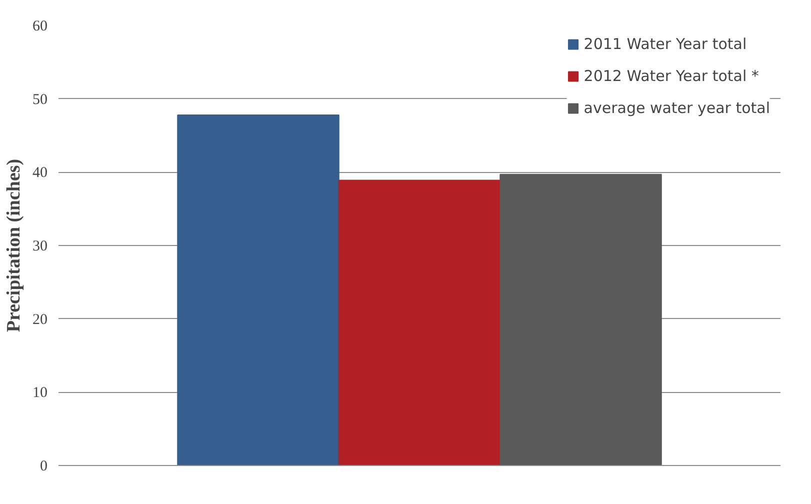 The height and width of the screenshot is (504, 811). Describe the element at coordinates (40, 100) in the screenshot. I see `y-tick-label: 50` at that location.